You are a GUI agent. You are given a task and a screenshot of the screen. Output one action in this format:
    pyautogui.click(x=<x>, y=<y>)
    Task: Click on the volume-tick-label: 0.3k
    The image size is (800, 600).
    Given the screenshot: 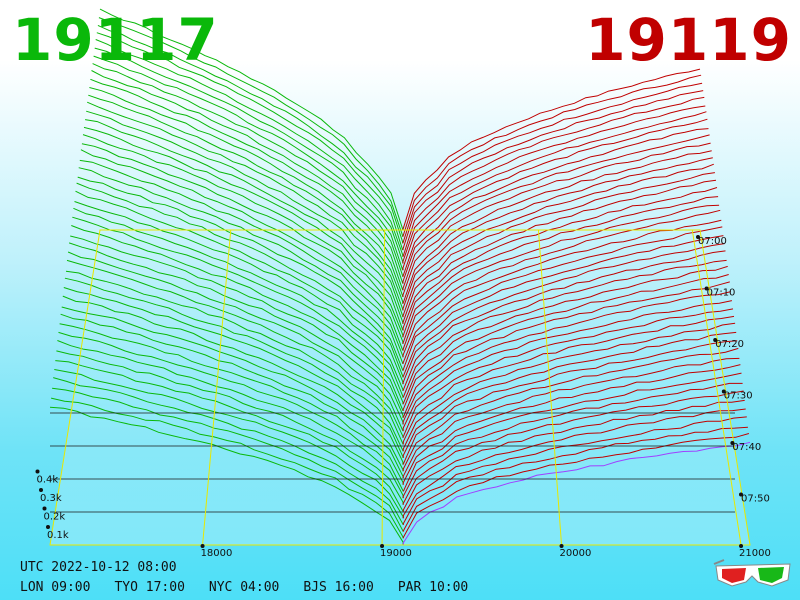 What is the action you would take?
    pyautogui.click(x=51, y=498)
    